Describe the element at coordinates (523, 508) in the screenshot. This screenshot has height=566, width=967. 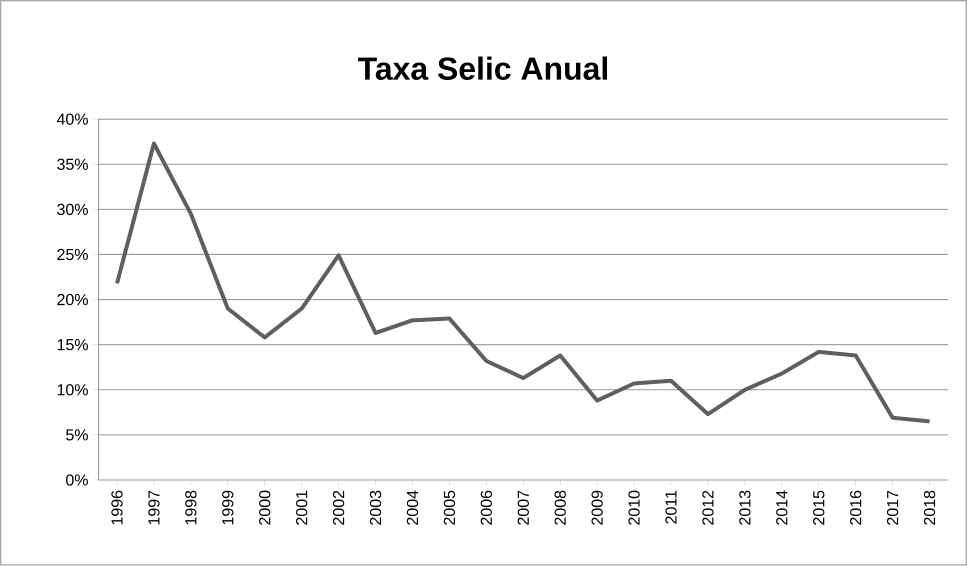
I see `x-tick-label: 2007` at that location.